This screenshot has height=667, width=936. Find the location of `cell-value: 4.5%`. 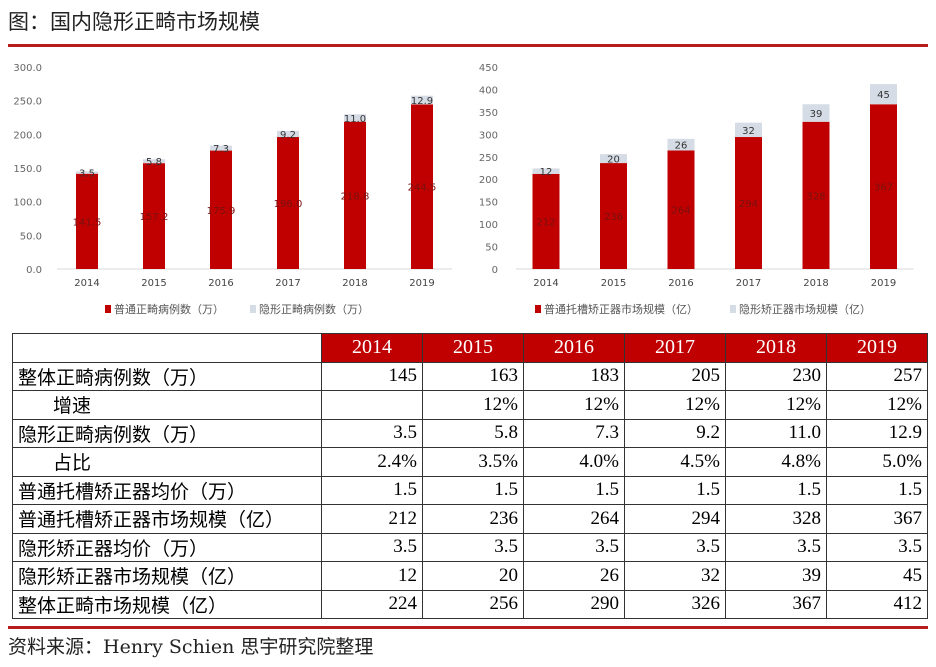

cell-value: 4.5% is located at coordinates (675, 462).